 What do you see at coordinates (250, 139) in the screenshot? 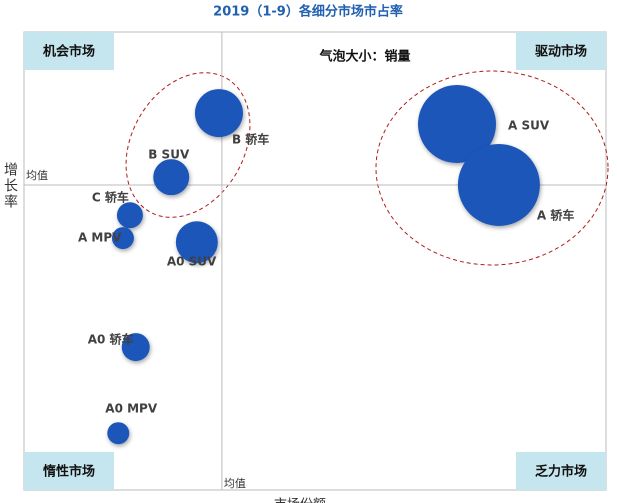
I see `bubble-label: B 轿车` at bounding box center [250, 139].